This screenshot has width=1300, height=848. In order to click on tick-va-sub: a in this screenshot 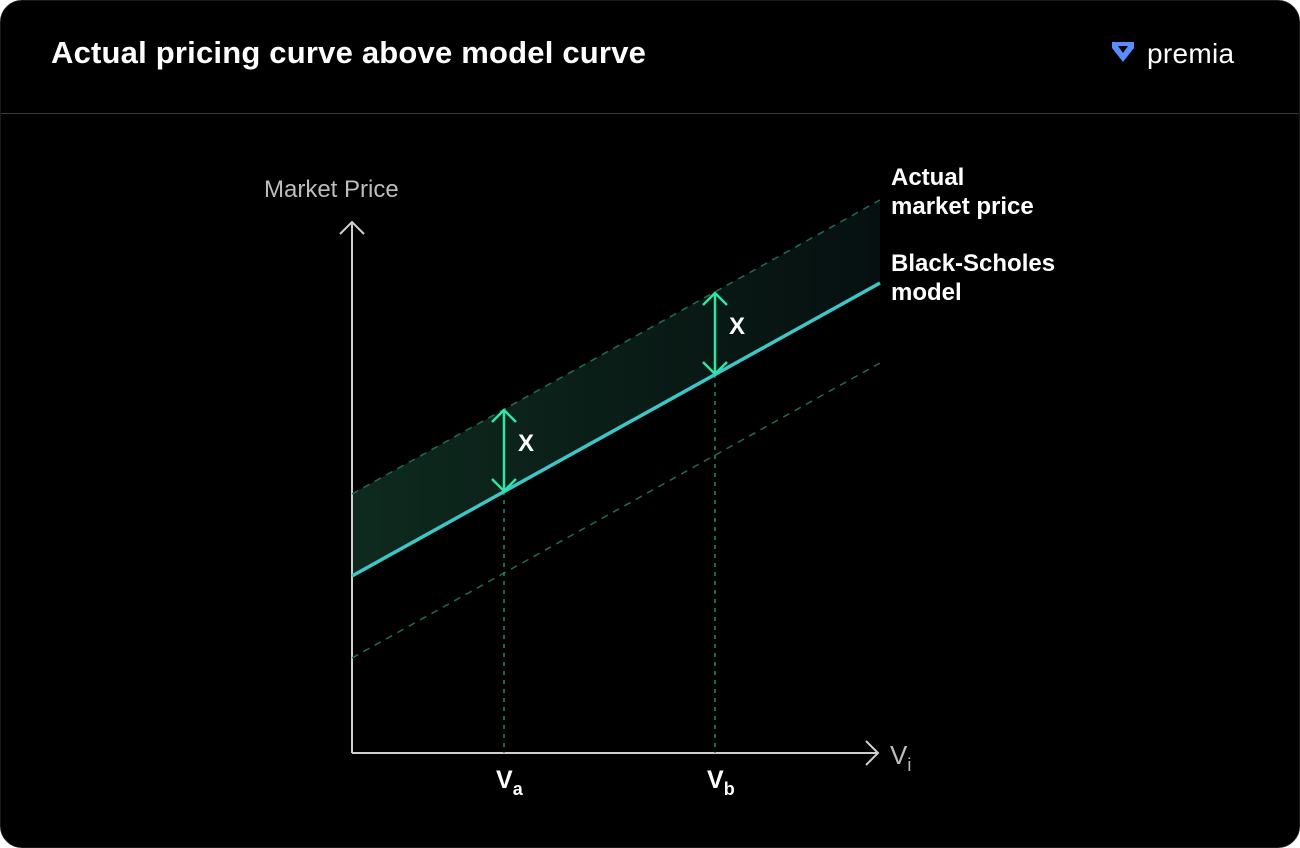, I will do `click(518, 789)`.